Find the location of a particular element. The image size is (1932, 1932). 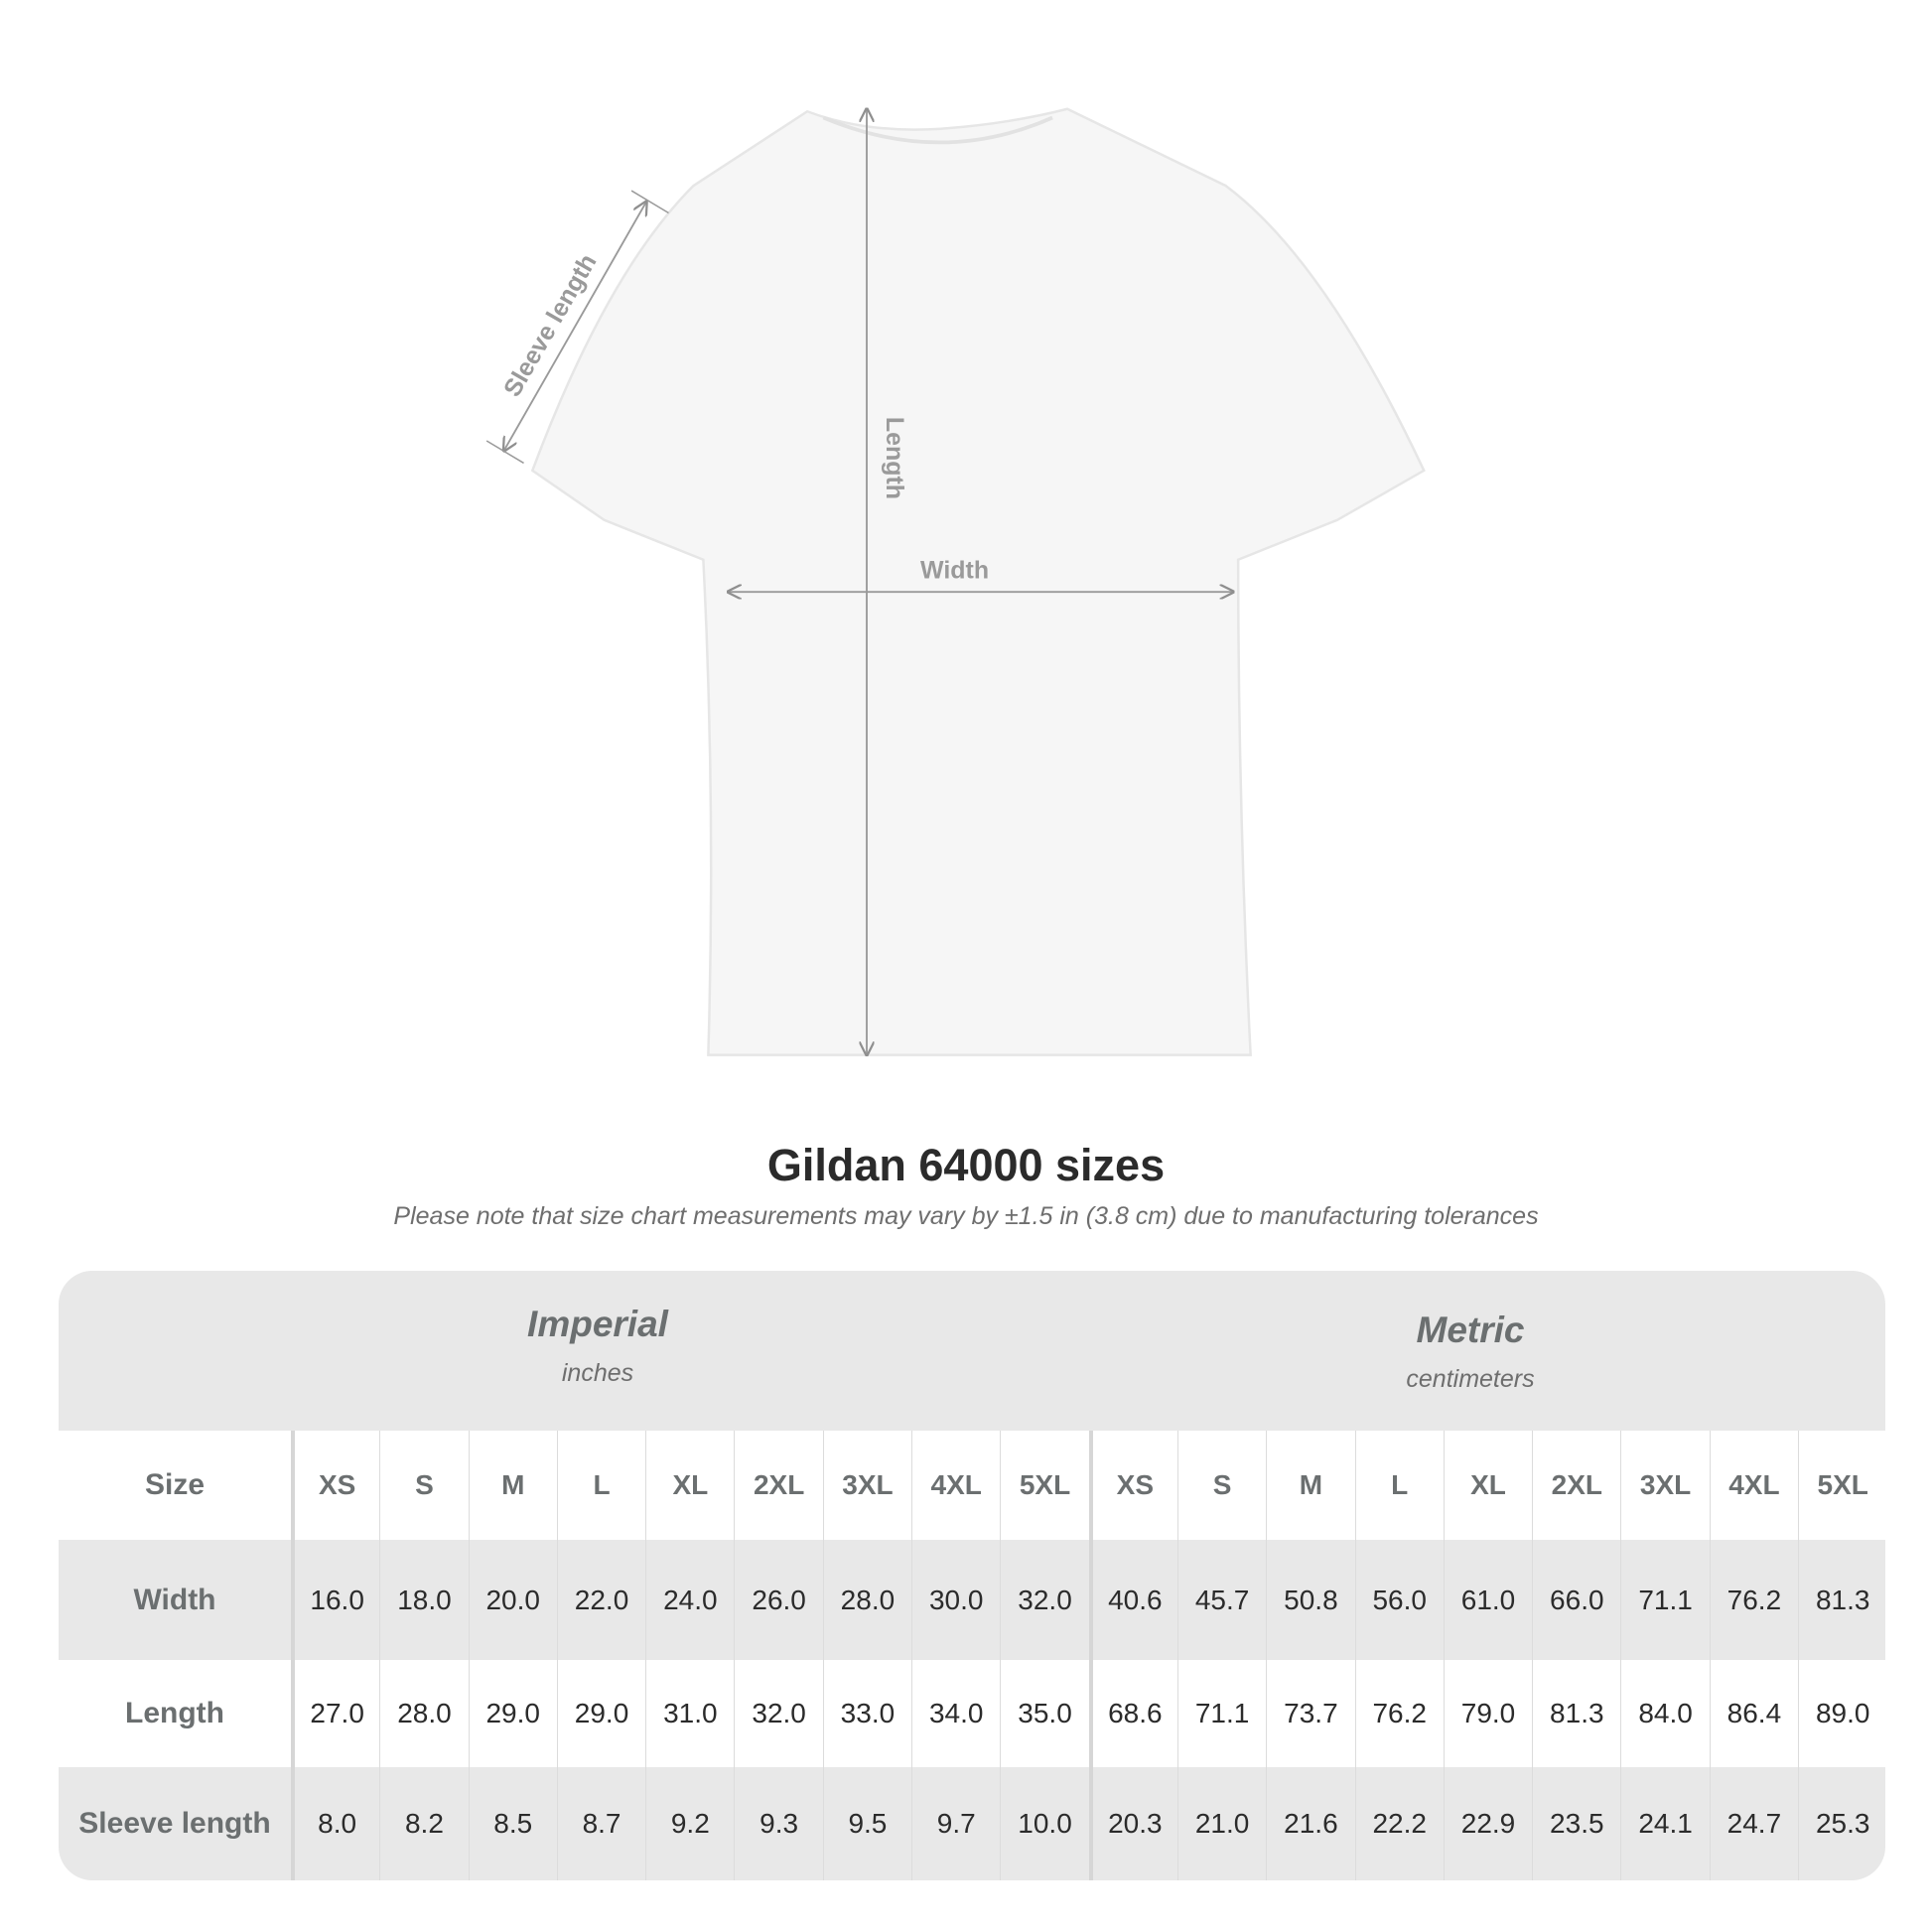

table-cell: 24.7 is located at coordinates (1754, 1823).